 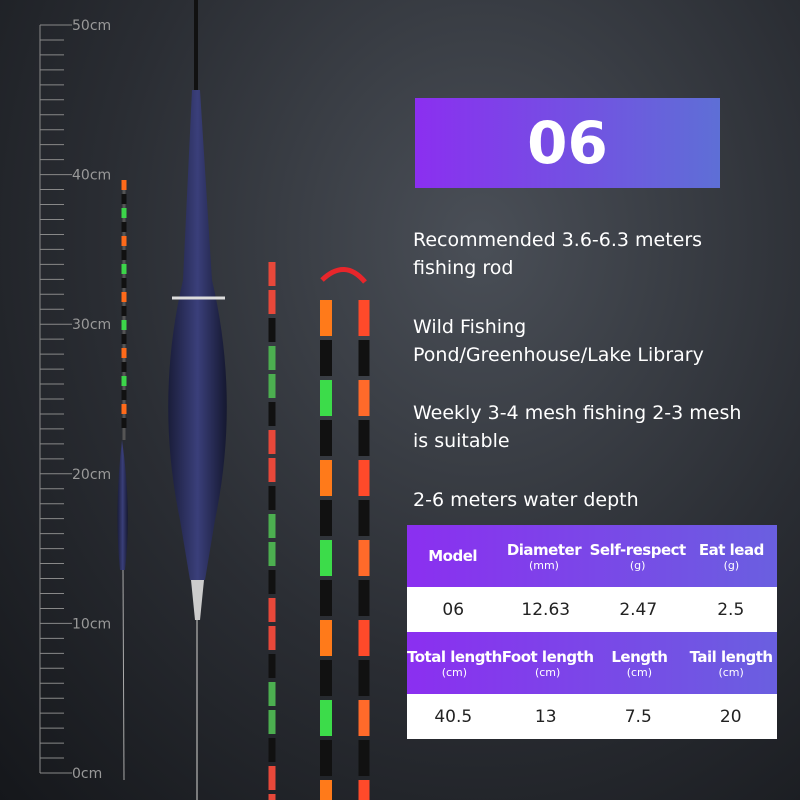 What do you see at coordinates (91, 26) in the screenshot?
I see `ruler-label: 50cm` at bounding box center [91, 26].